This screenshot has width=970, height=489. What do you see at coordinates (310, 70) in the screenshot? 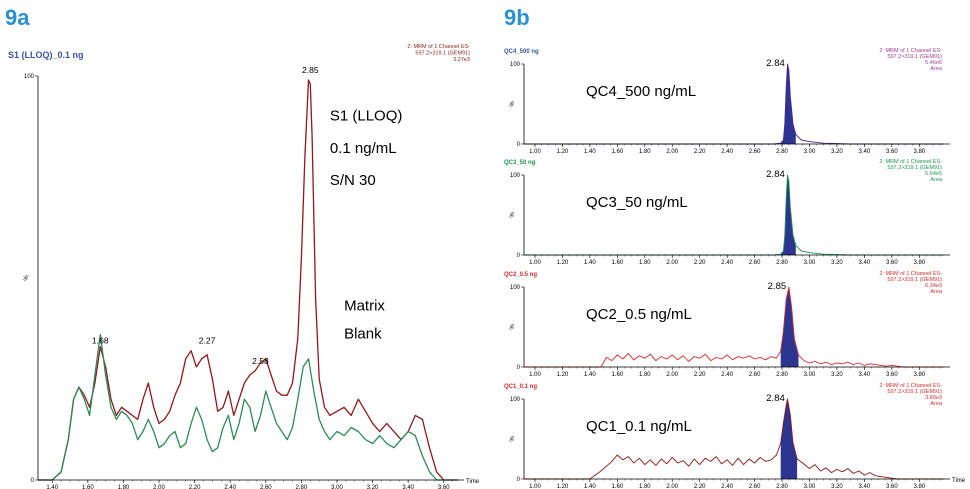
I see `panel0-peak-label: 2.85` at bounding box center [310, 70].